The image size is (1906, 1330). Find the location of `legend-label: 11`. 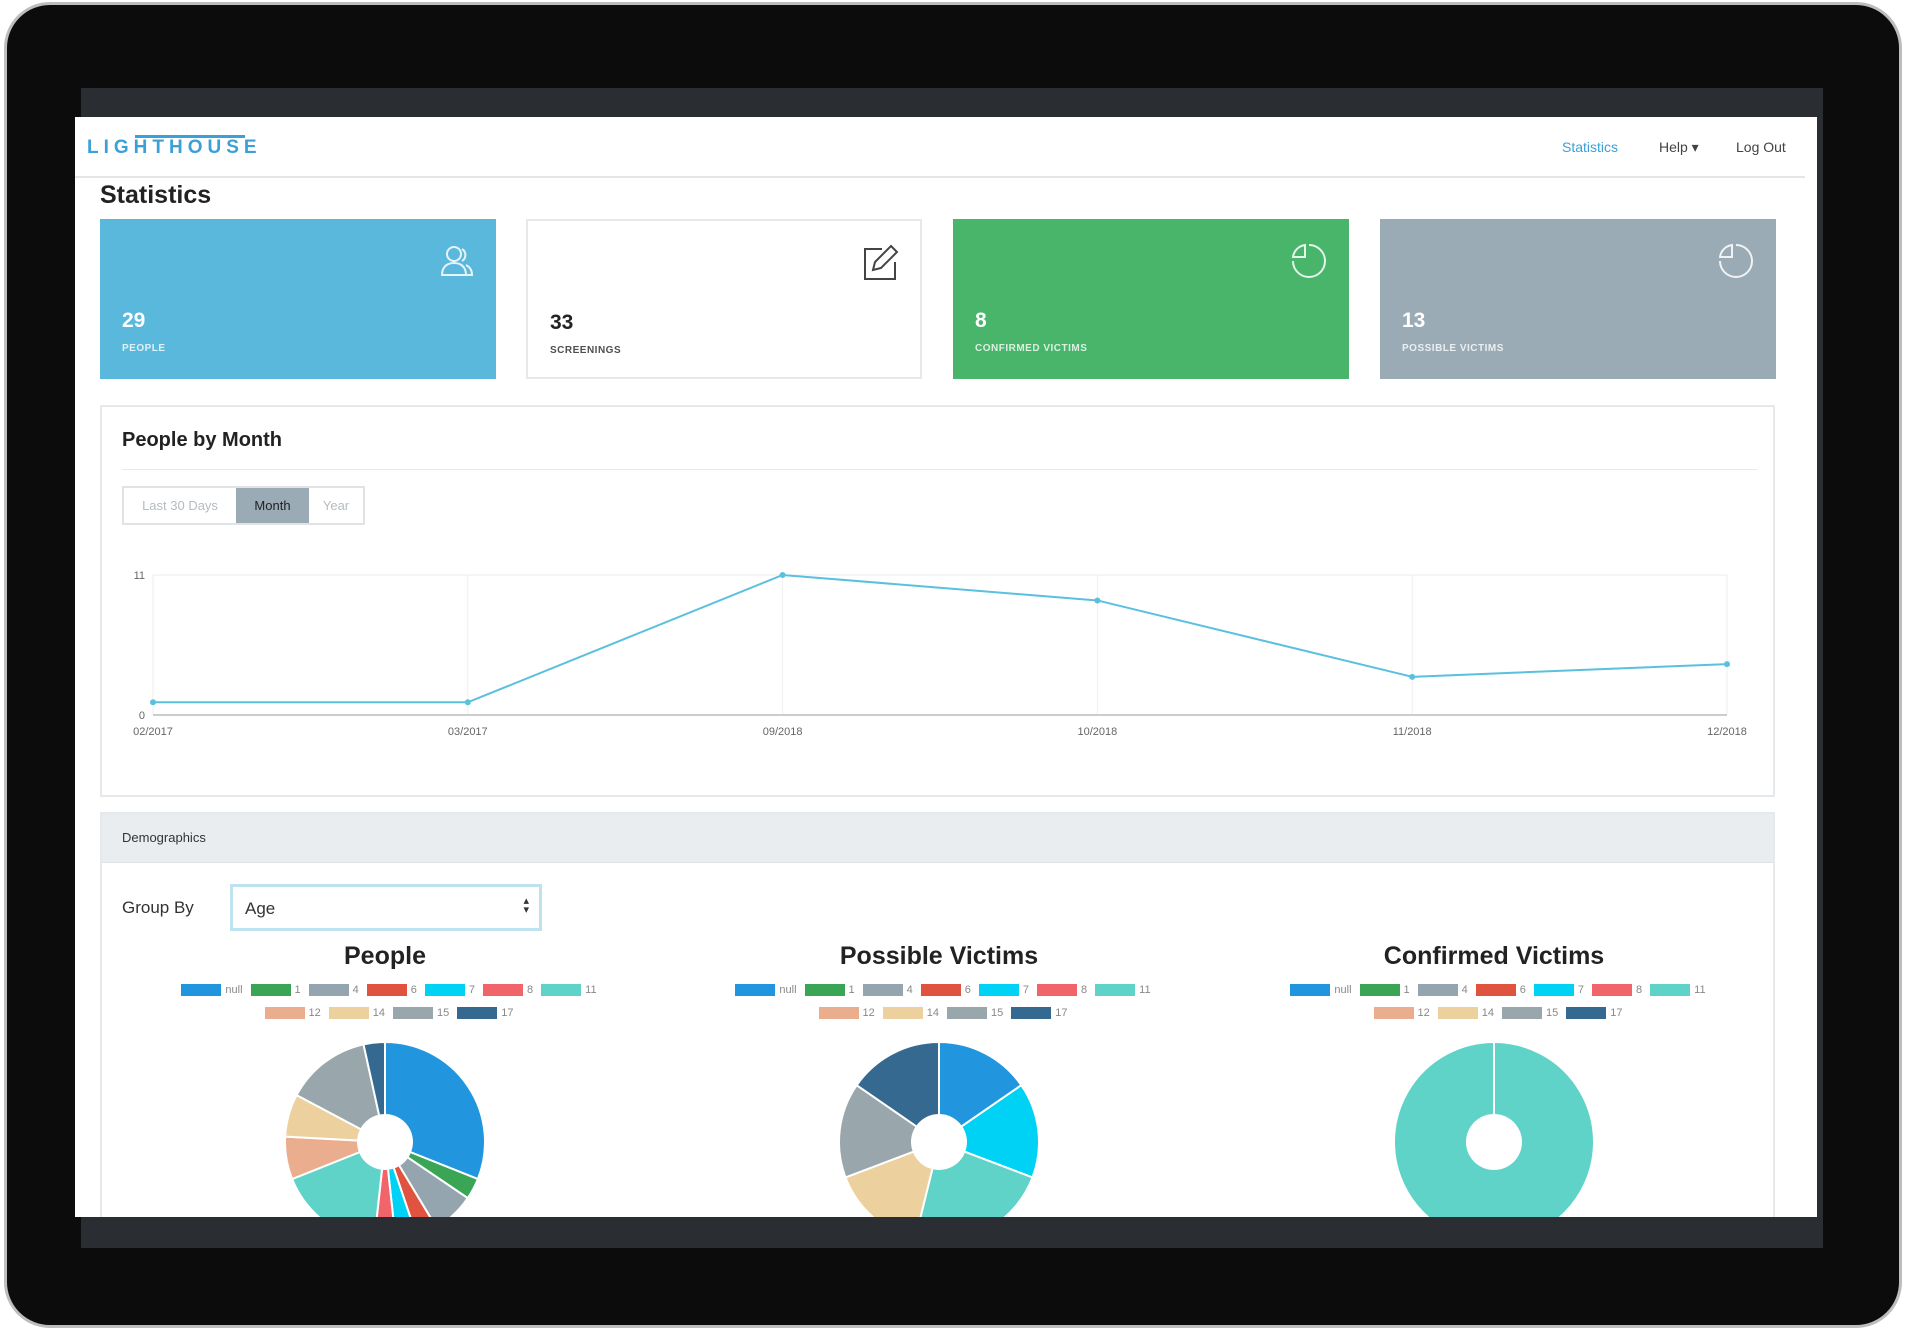

legend-label: 11 is located at coordinates (1700, 990).